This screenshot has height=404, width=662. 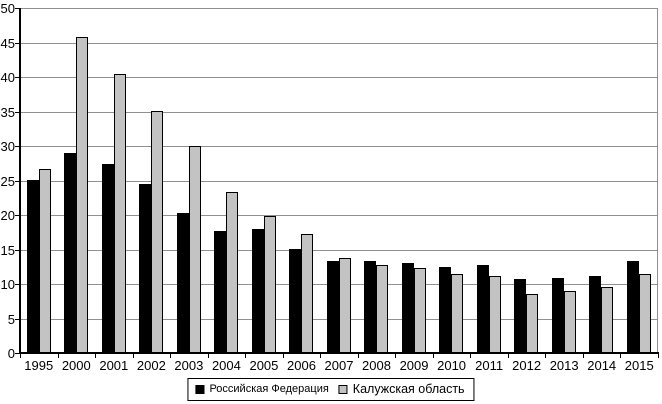 I want to click on bar-rf-2009, so click(x=408, y=308).